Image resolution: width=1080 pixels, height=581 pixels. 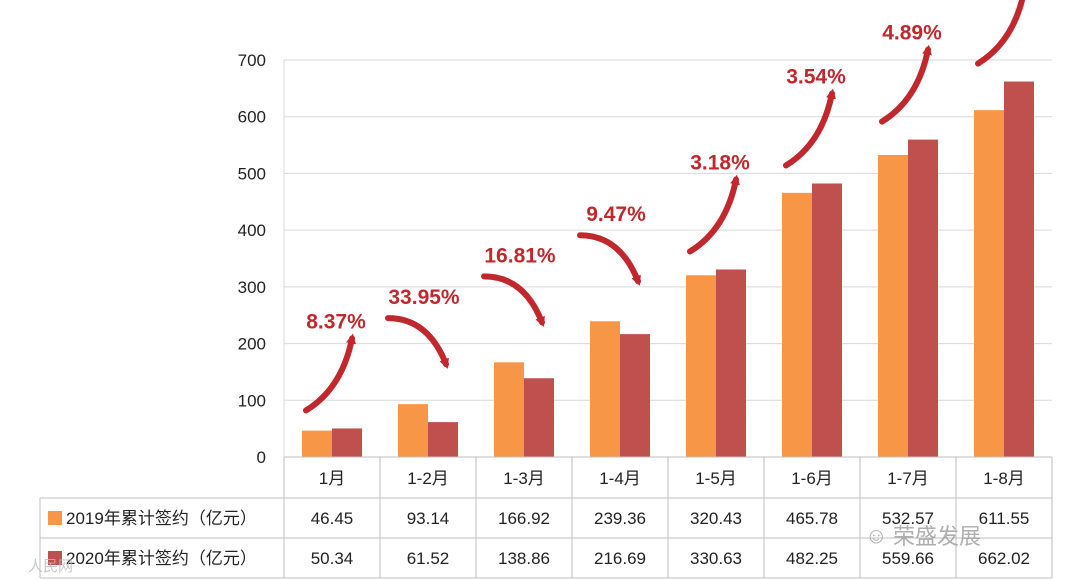 I want to click on data-value-label: 559.66, so click(x=908, y=558).